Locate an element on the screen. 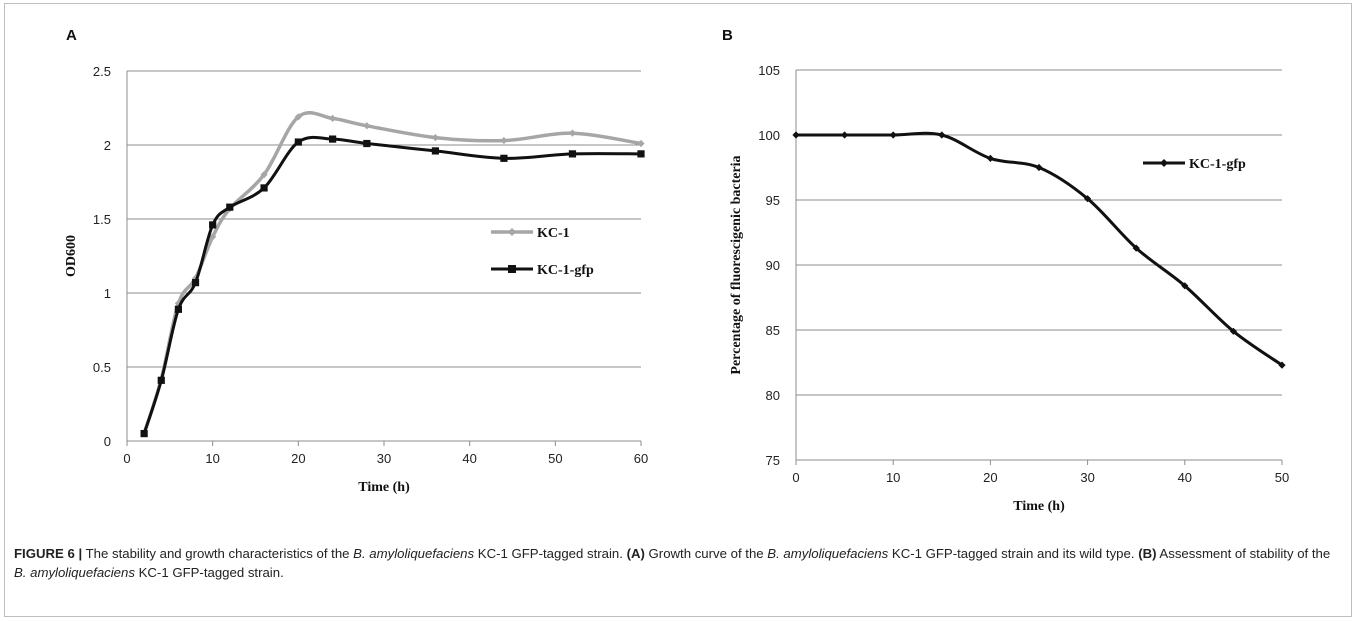  panel-a-ytick-label: 1.5 is located at coordinates (102, 219).